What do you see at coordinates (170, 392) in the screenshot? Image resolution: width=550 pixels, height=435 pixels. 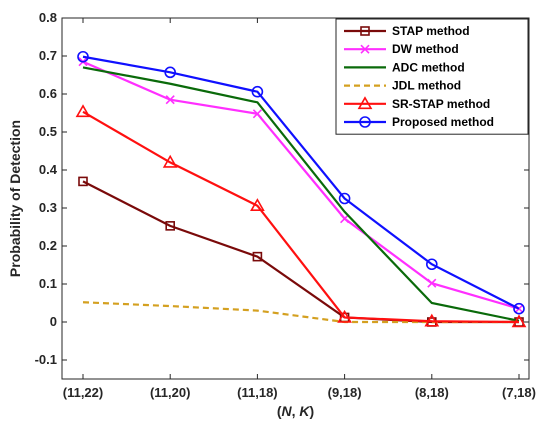 I see `x-tick-label: (11,20)` at bounding box center [170, 392].